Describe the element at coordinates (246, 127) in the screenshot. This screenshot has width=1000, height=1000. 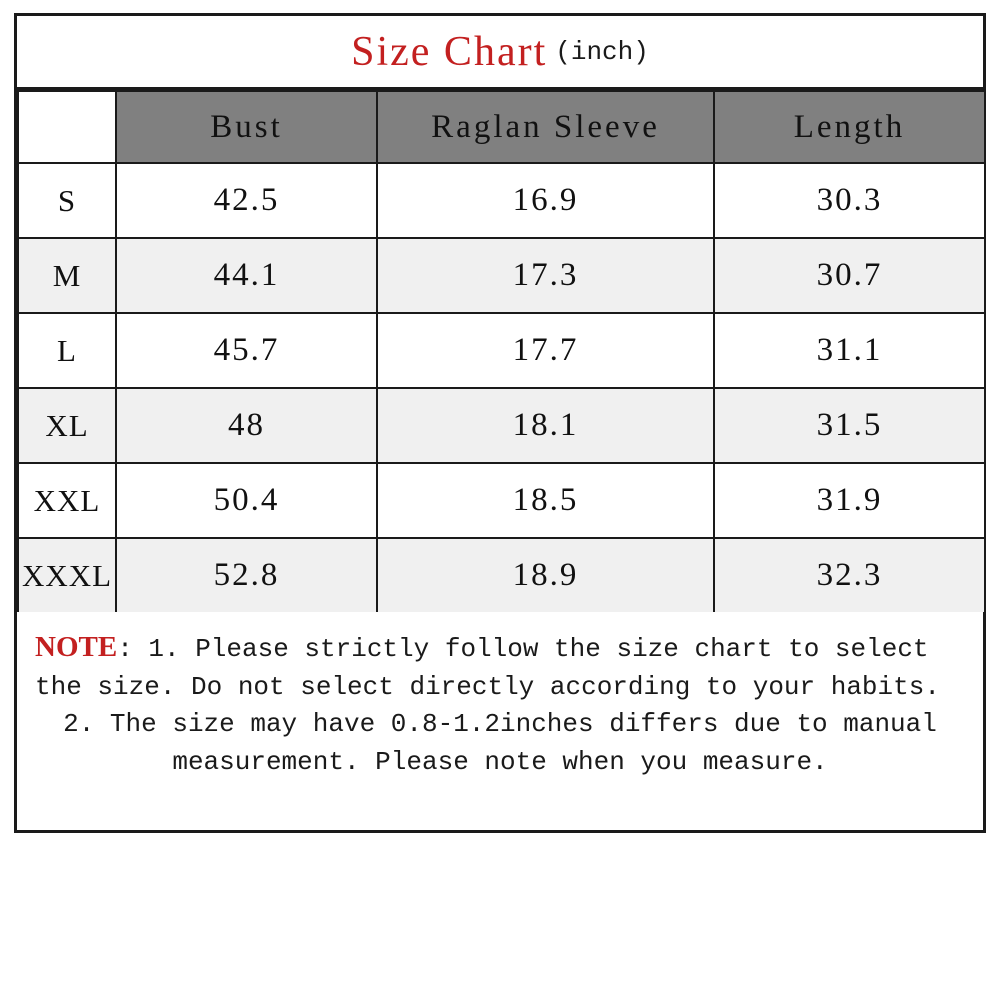
I see `column-header-bust: Bust` at that location.